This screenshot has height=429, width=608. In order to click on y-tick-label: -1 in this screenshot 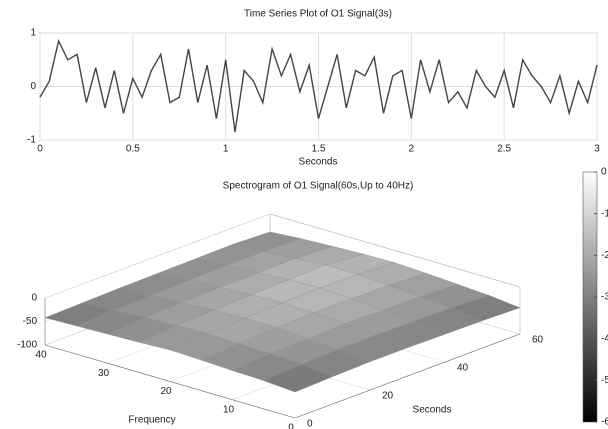, I will do `click(31, 140)`.